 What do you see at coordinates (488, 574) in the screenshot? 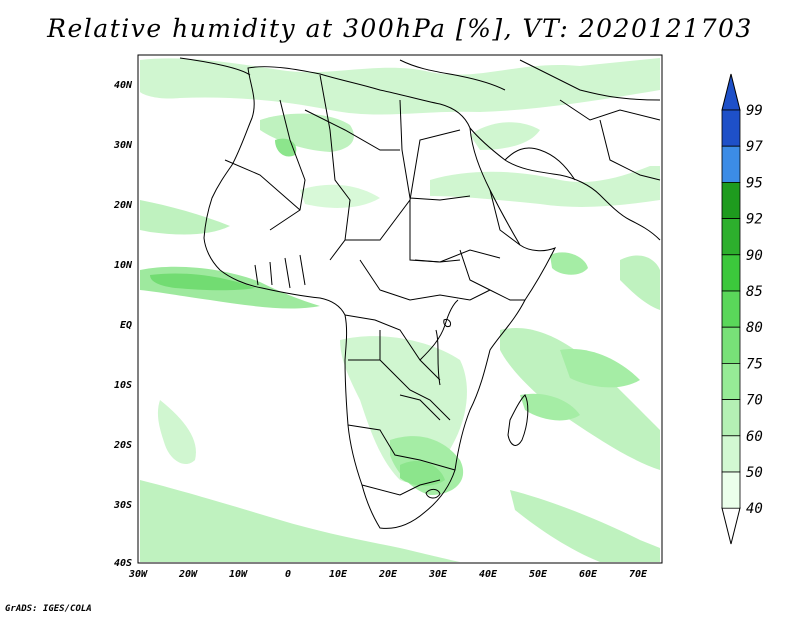
I see `lon-label-40E: 40E` at bounding box center [488, 574].